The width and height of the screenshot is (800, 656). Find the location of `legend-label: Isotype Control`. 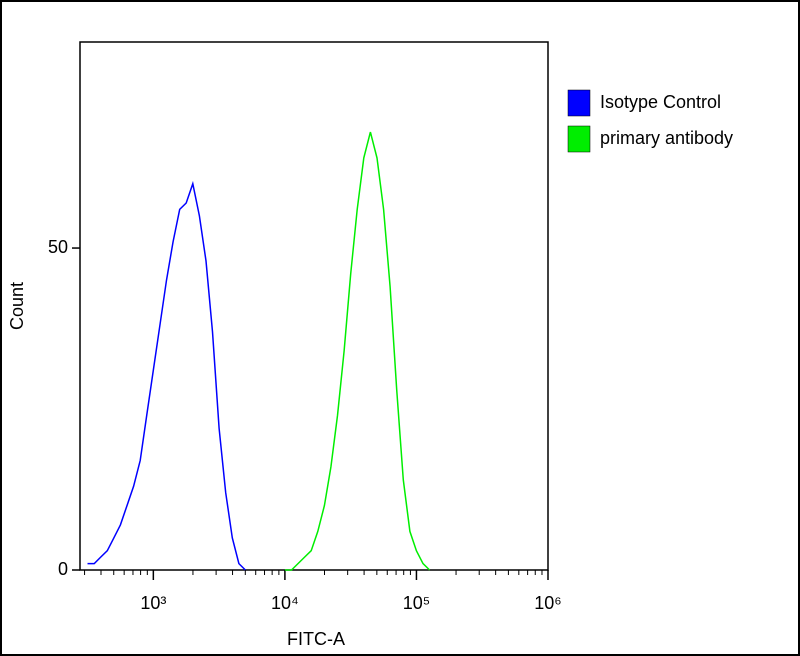

legend-label: Isotype Control is located at coordinates (660, 102).